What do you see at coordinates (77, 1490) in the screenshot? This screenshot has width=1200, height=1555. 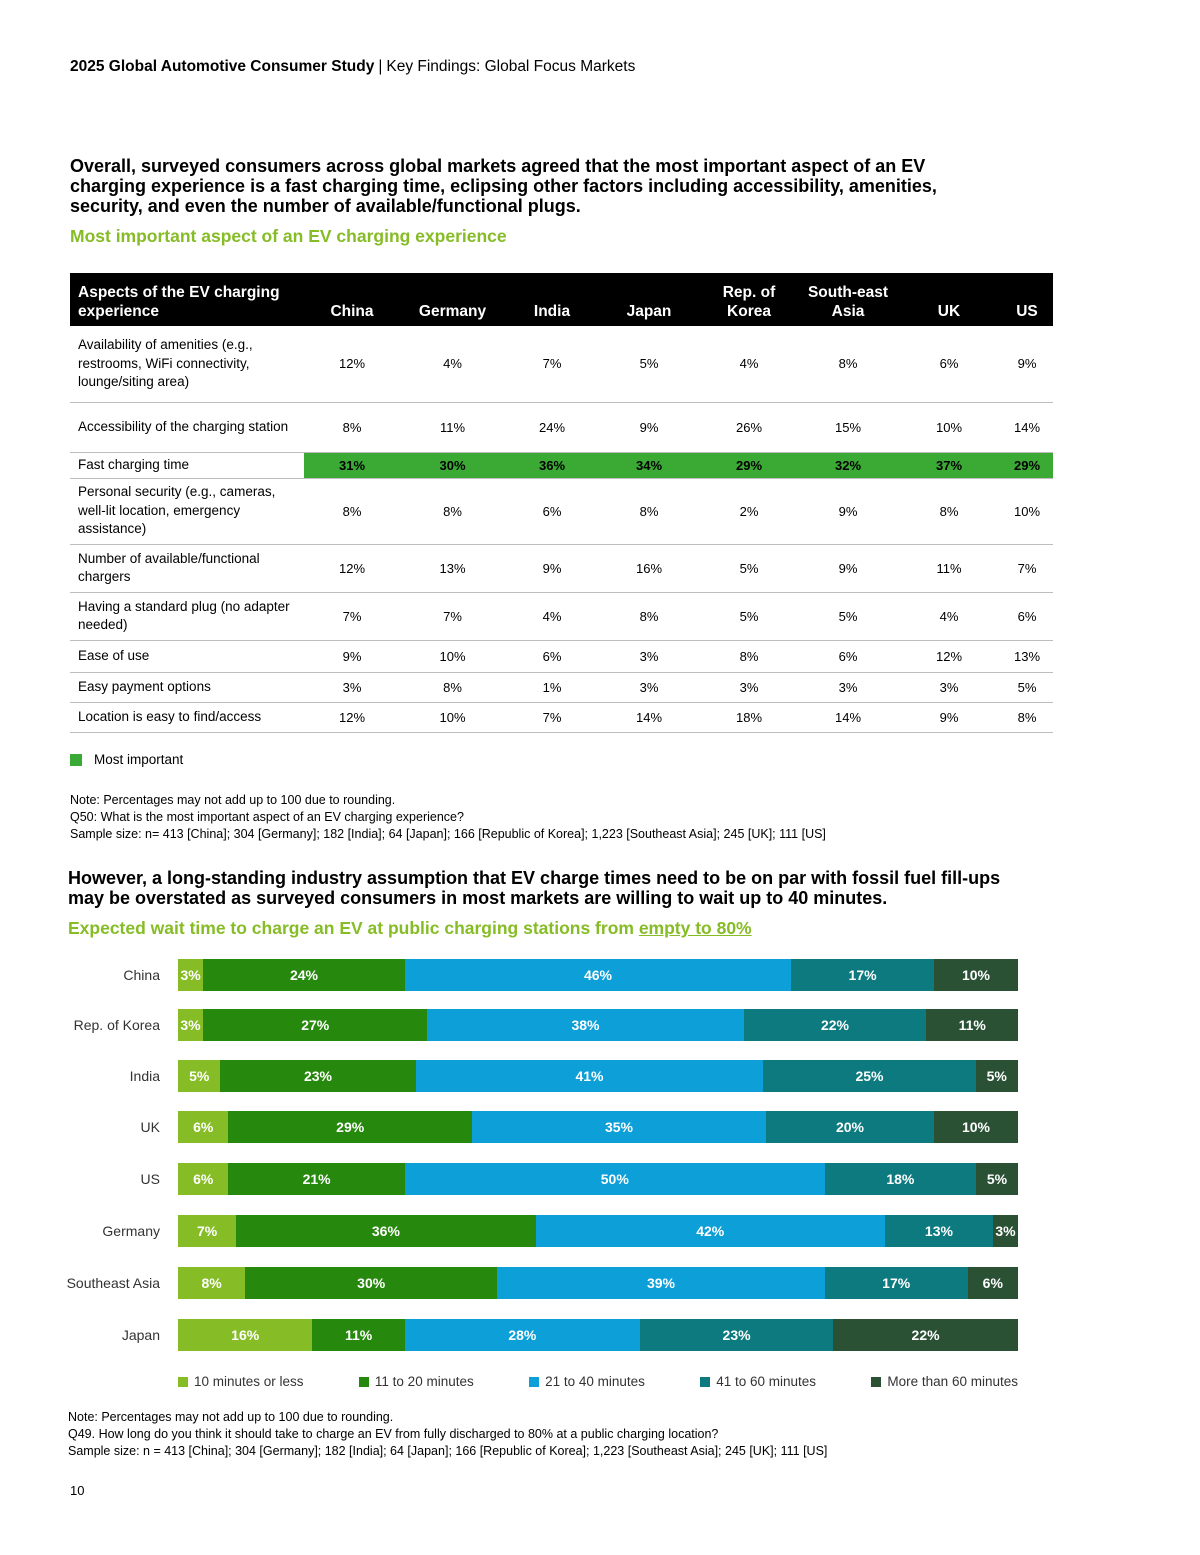 I see `page-number: 10` at bounding box center [77, 1490].